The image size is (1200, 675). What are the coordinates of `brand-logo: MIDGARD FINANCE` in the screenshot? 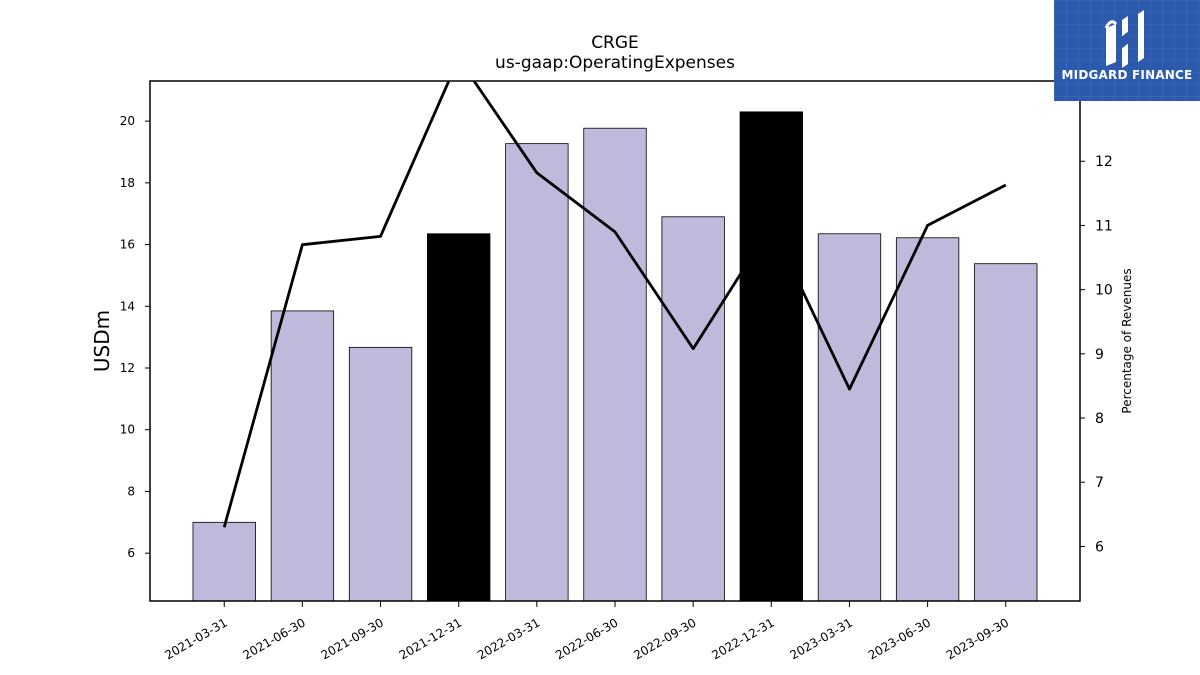 It's located at (1127, 50).